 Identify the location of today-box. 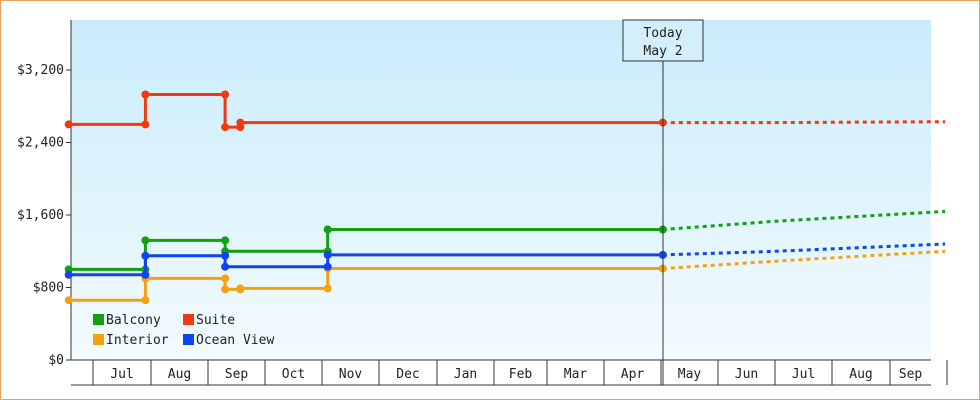
(663, 40).